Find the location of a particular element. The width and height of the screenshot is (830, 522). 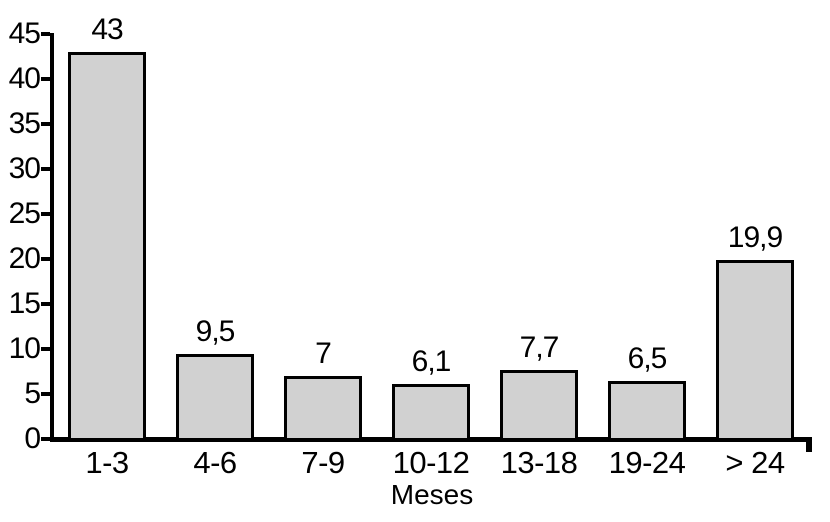

y-axis-tick-label: 5 is located at coordinates (32, 393).